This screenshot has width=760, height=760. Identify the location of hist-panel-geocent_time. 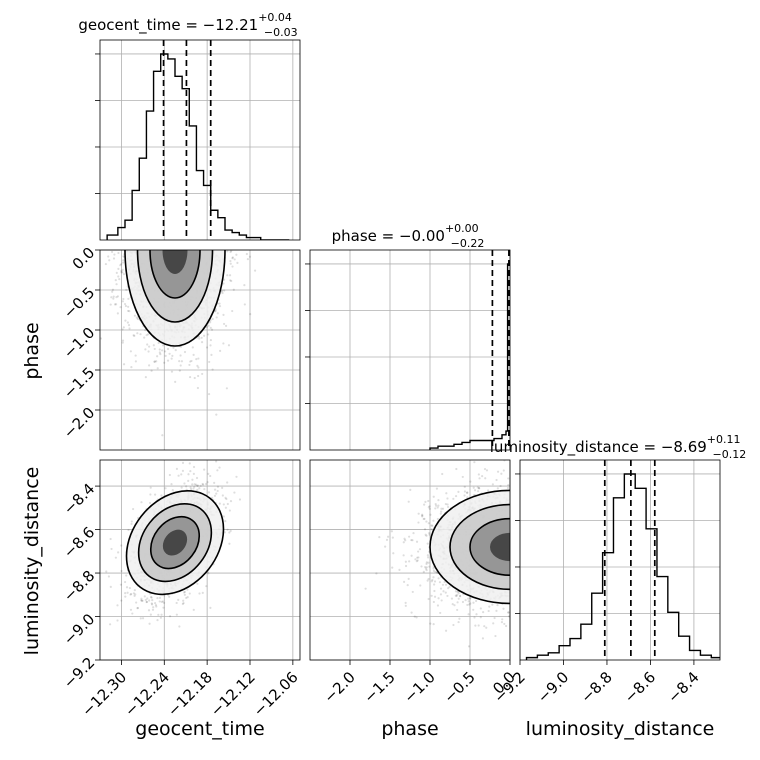
(198, 140).